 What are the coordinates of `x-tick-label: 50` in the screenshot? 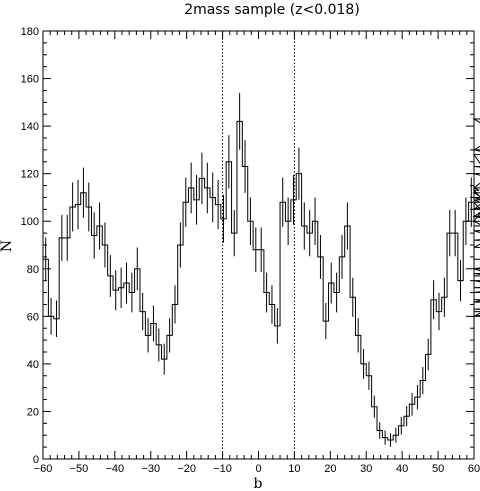 It's located at (438, 469).